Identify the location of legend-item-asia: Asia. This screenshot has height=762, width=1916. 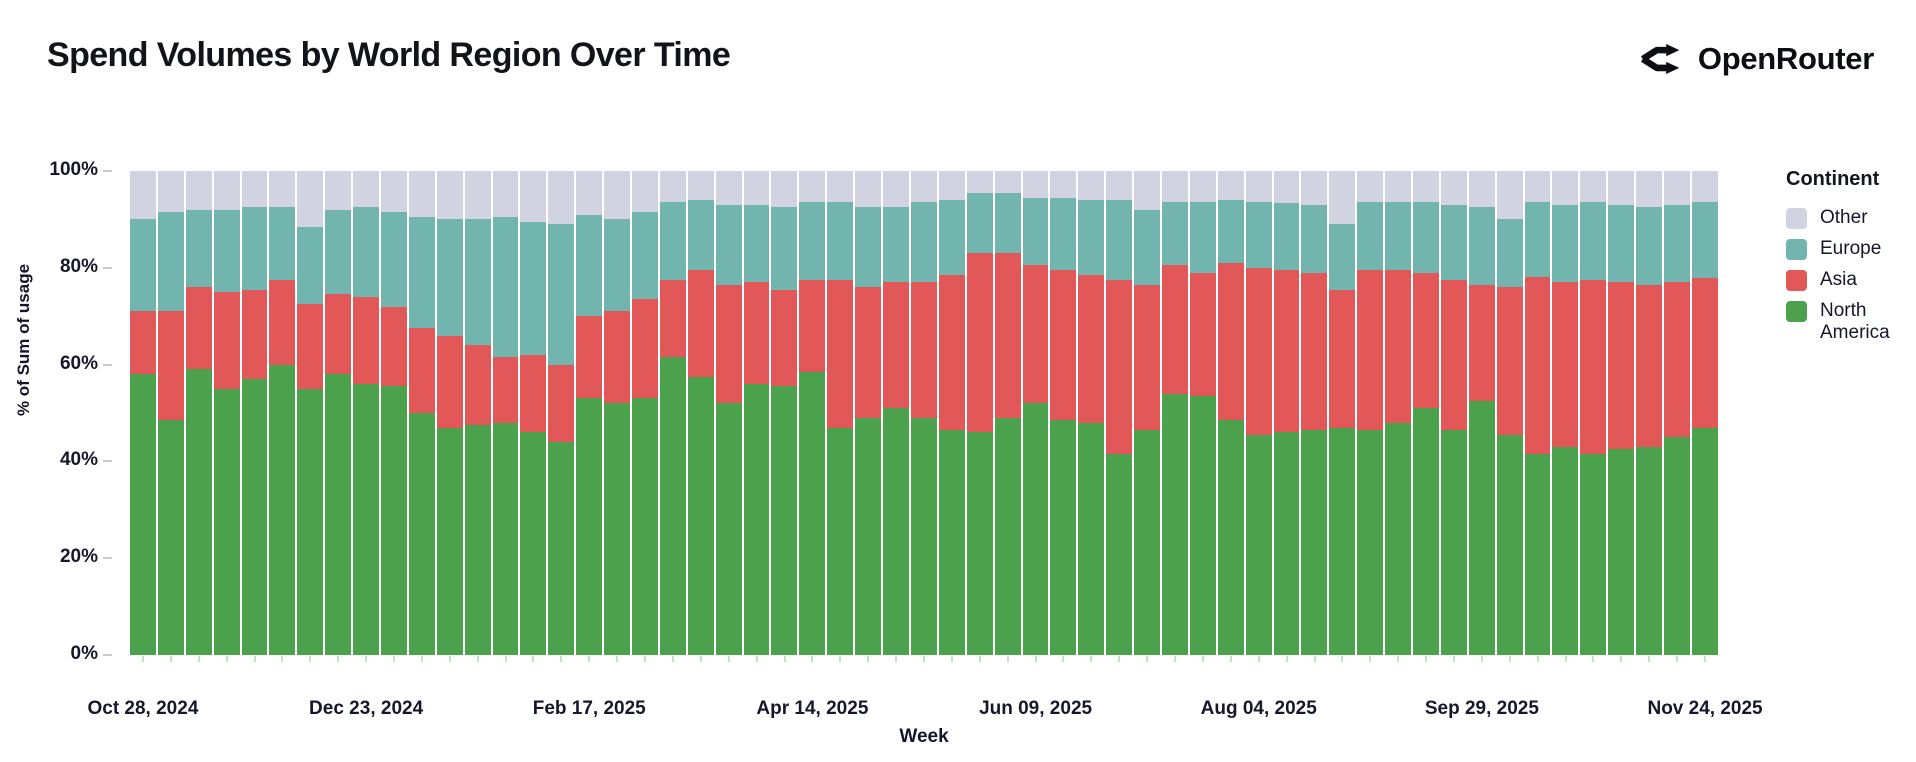
(1849, 280).